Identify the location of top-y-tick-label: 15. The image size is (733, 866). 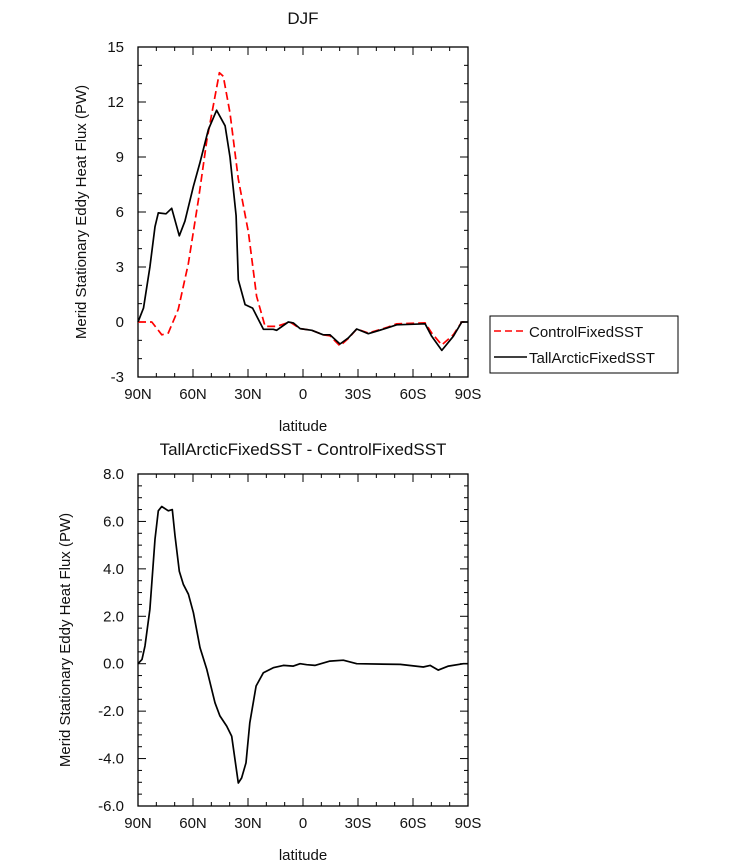
(115, 47).